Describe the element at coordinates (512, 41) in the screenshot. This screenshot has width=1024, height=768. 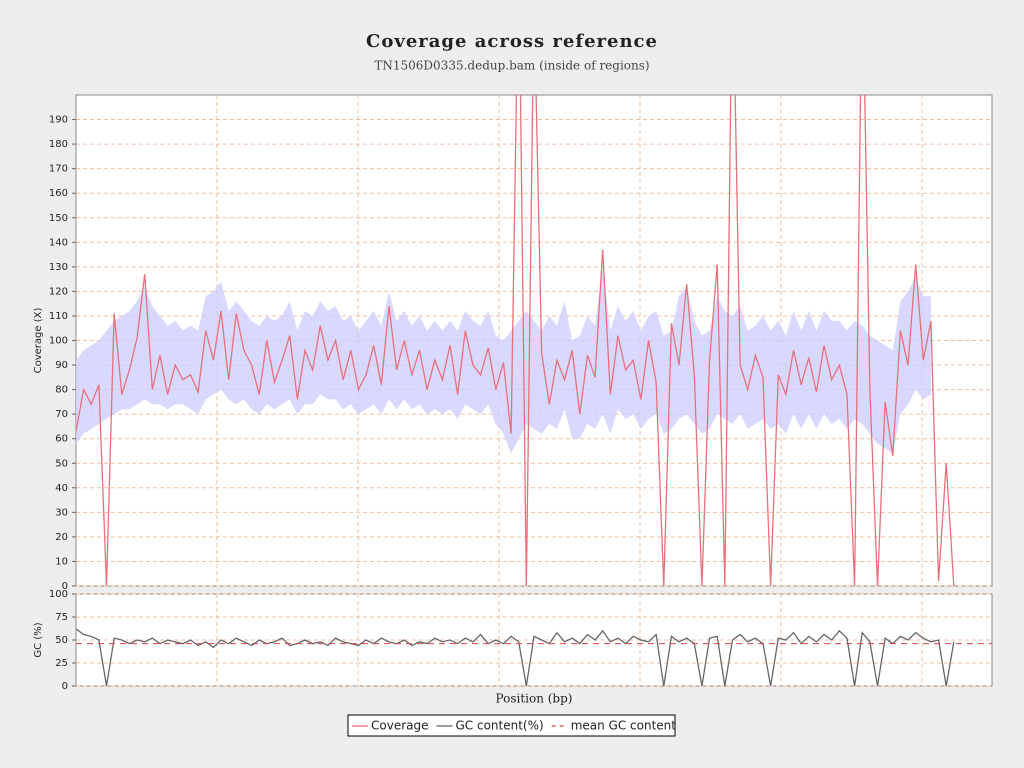
I see `chart-title: Coverage across reference` at that location.